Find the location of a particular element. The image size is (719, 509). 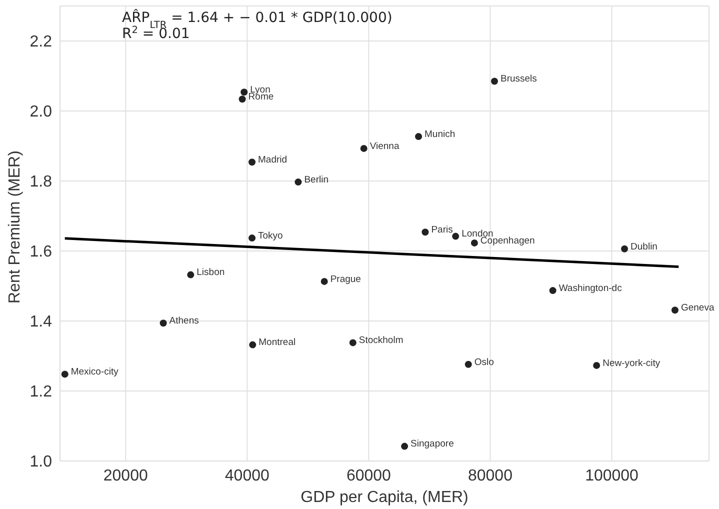

x-tick-label: 40000 is located at coordinates (247, 475).